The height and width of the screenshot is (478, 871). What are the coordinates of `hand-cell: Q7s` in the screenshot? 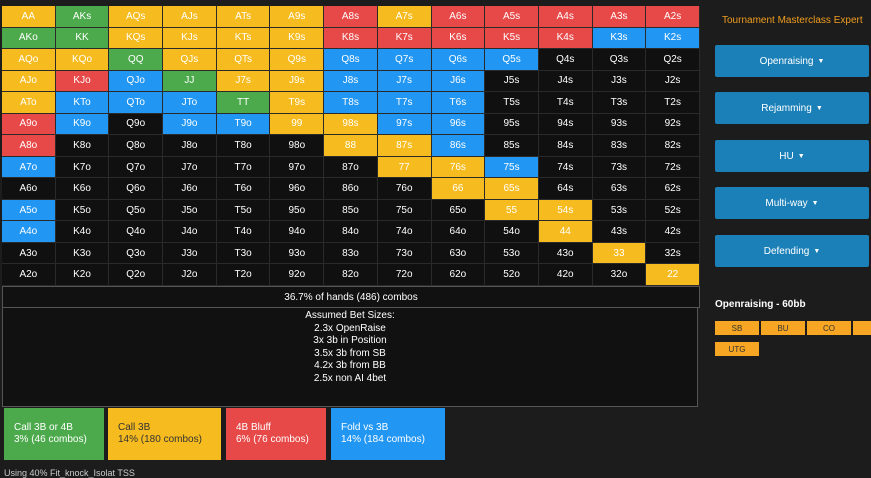 It's located at (404, 60).